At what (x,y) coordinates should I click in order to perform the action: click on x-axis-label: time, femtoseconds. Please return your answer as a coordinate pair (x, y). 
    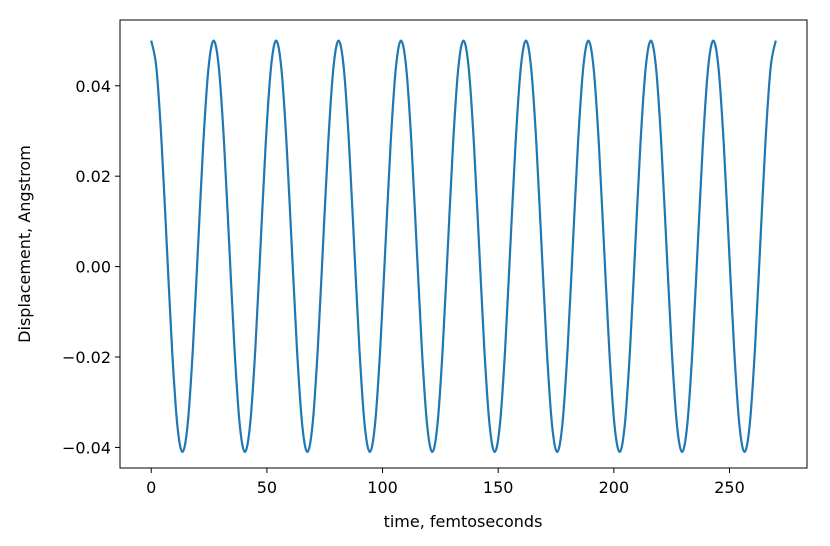
    Looking at the image, I should click on (463, 521).